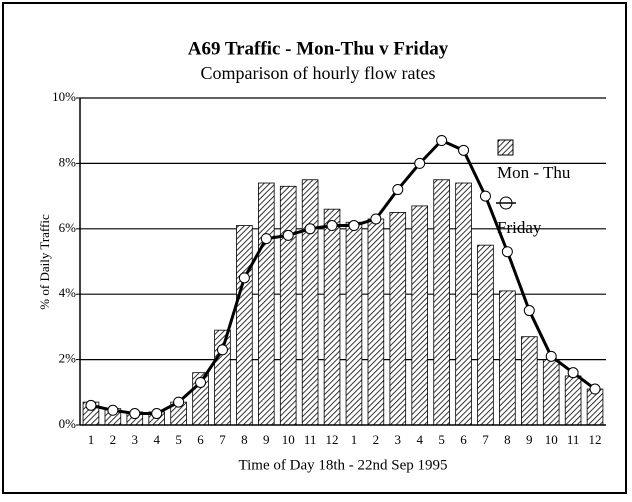 The width and height of the screenshot is (632, 502). Describe the element at coordinates (68, 423) in the screenshot. I see `y-tick-label: 0%` at that location.